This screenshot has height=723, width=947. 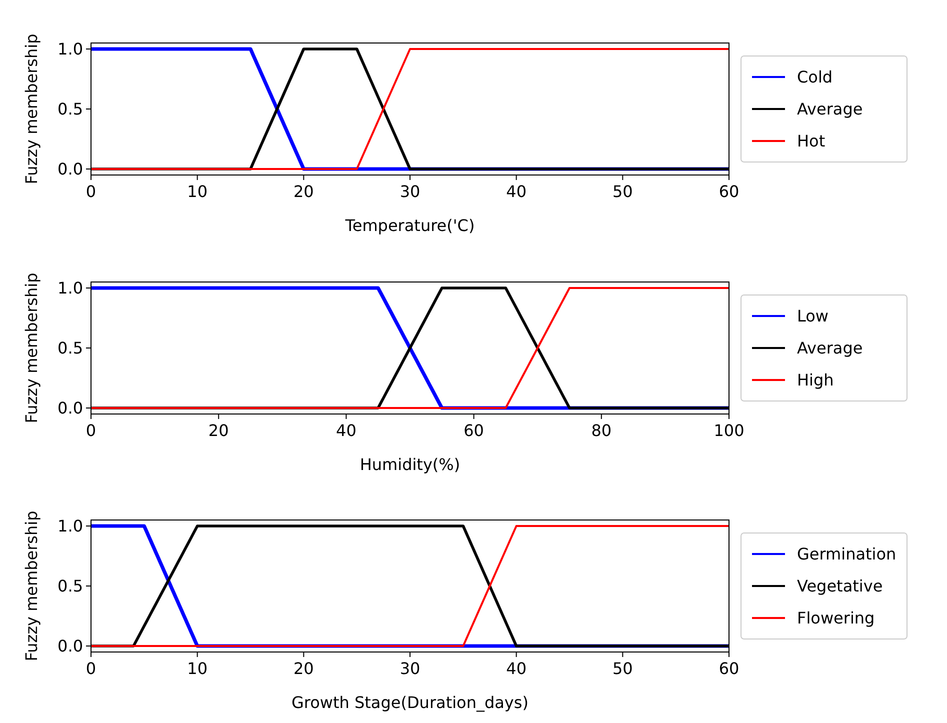 What do you see at coordinates (811, 141) in the screenshot?
I see `legend-label: Hot` at bounding box center [811, 141].